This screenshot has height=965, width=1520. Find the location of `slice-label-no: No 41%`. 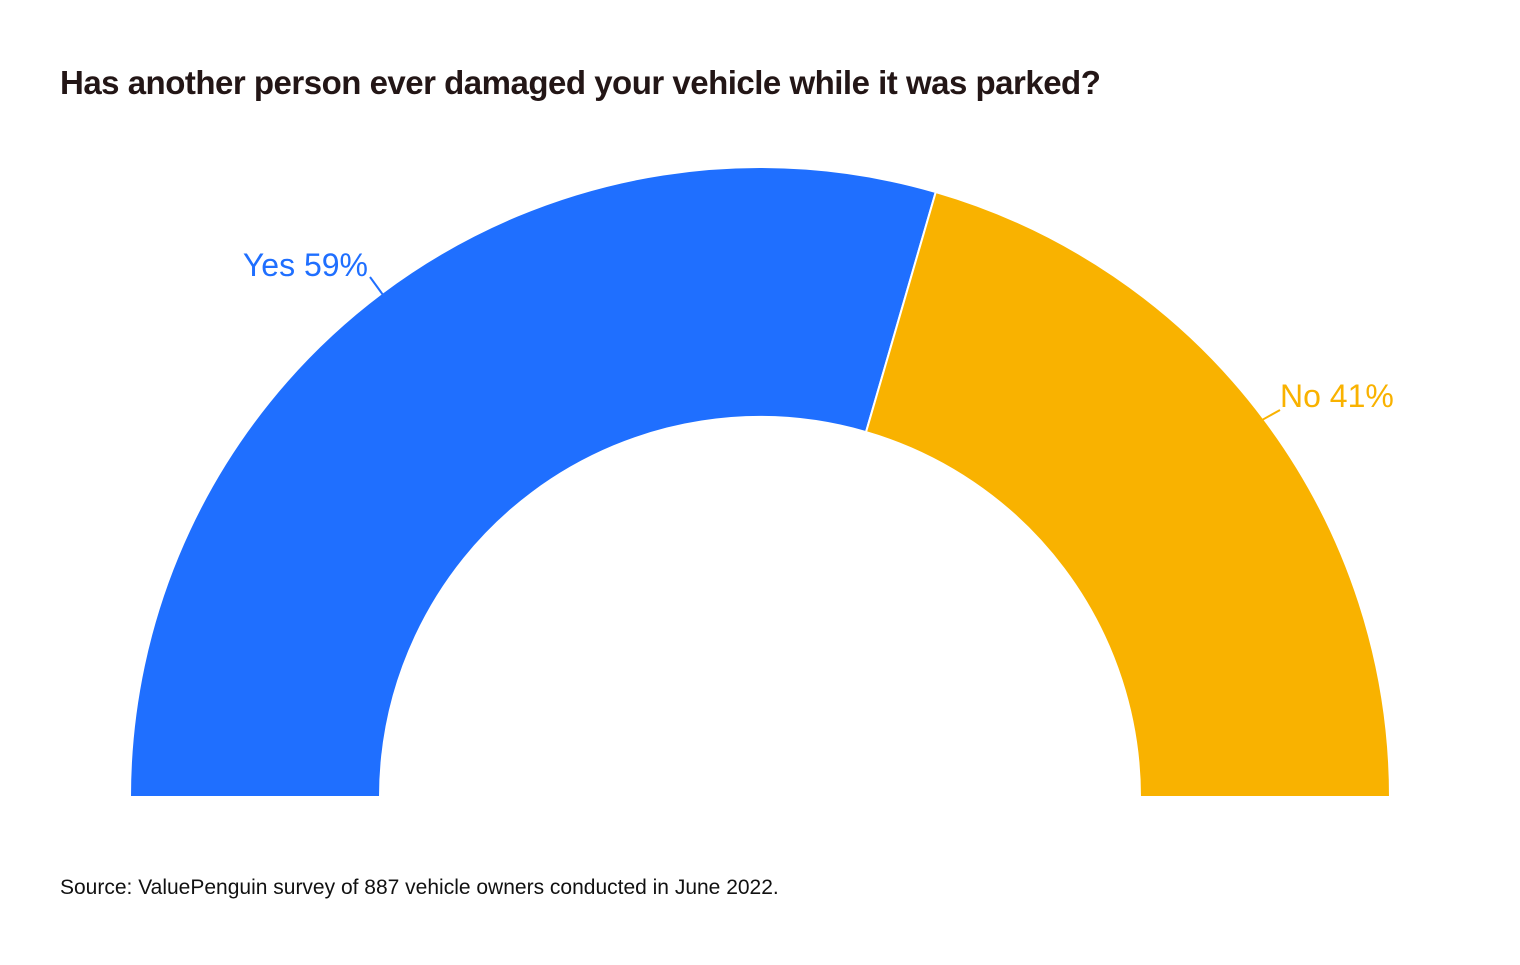

slice-label-no: No 41% is located at coordinates (1337, 396).